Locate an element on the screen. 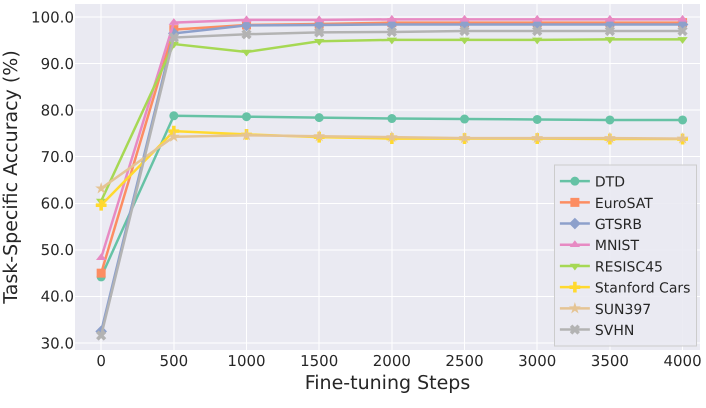  x-tick-label: 0 is located at coordinates (101, 361).